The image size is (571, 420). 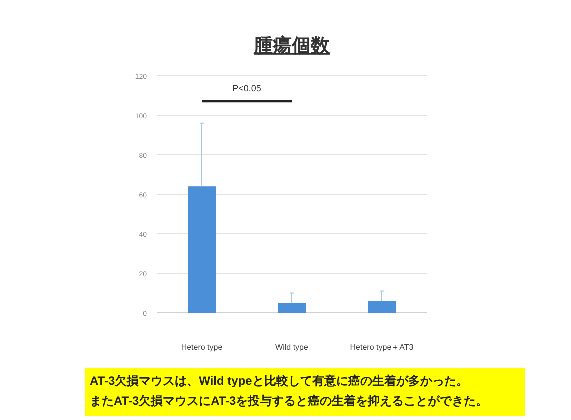 I want to click on x-tick-label: Wild type, so click(x=292, y=347).